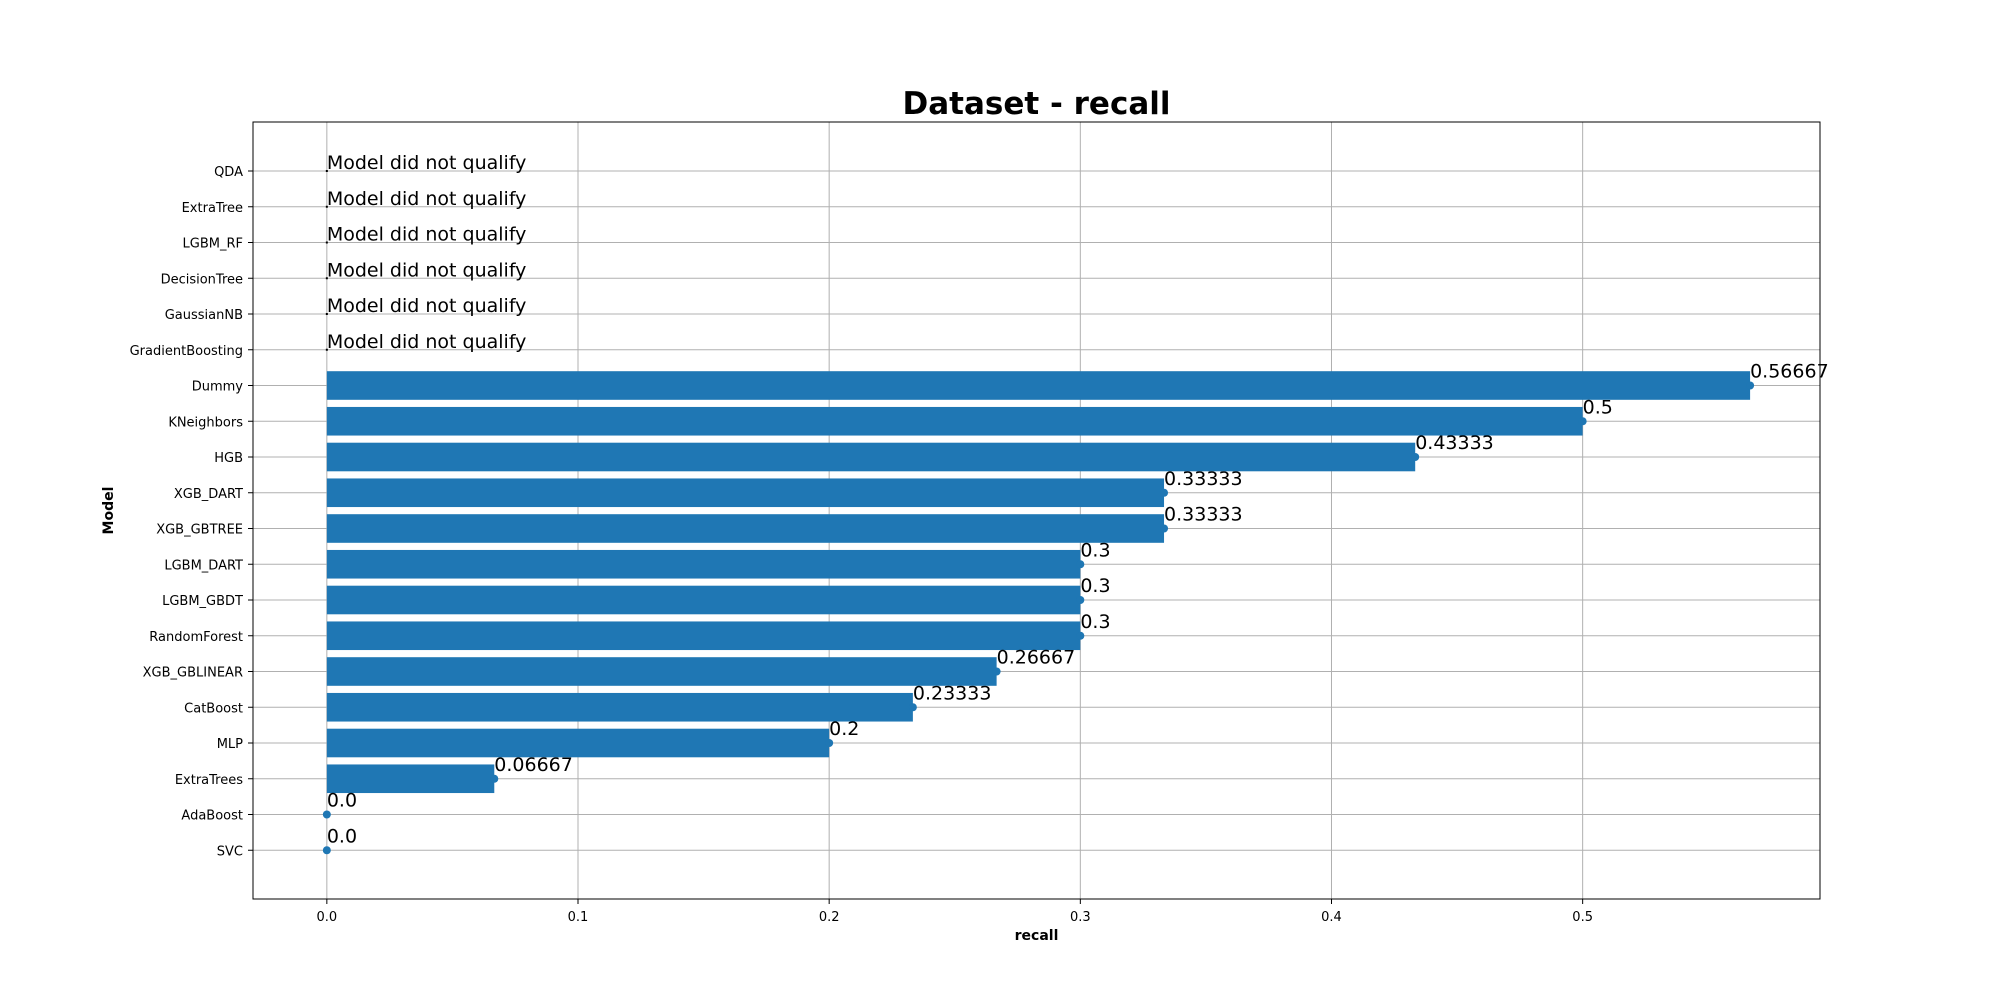  What do you see at coordinates (1037, 104) in the screenshot?
I see `chart-title: Dataset - recall` at bounding box center [1037, 104].